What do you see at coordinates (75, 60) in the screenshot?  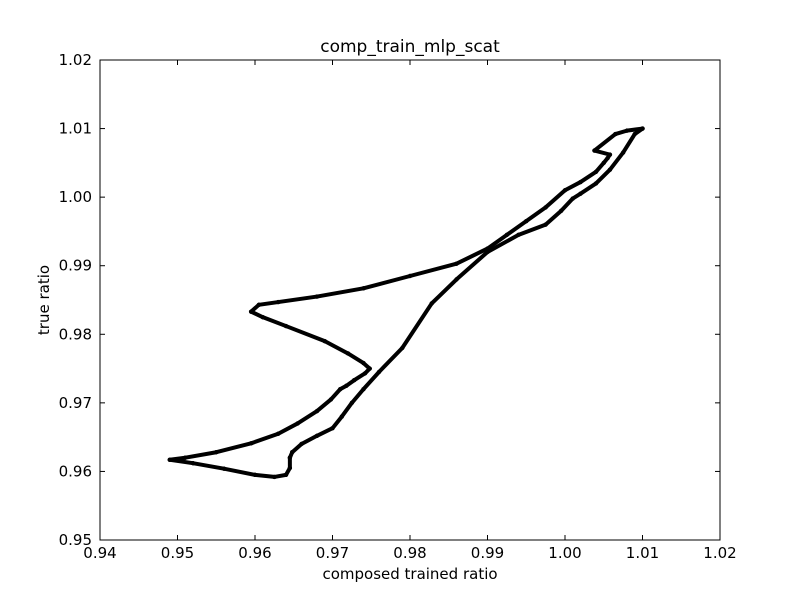 I see `y-tick-label: 1.02` at bounding box center [75, 60].